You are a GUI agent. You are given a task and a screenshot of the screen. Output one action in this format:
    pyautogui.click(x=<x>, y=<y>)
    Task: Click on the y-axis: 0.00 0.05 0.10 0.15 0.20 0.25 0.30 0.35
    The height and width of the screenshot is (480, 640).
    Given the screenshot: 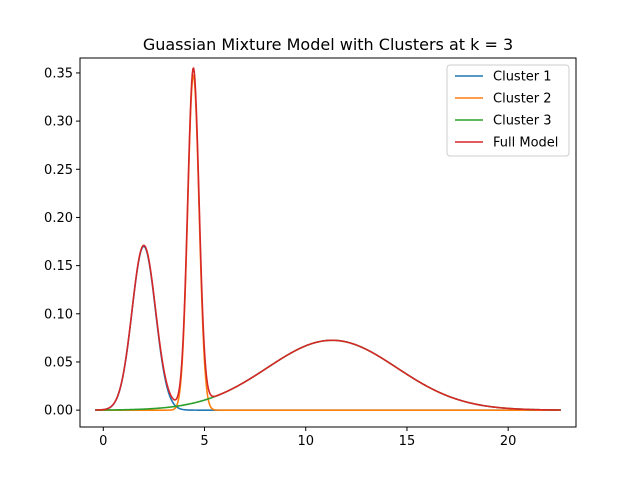 What is the action you would take?
    pyautogui.click(x=62, y=242)
    